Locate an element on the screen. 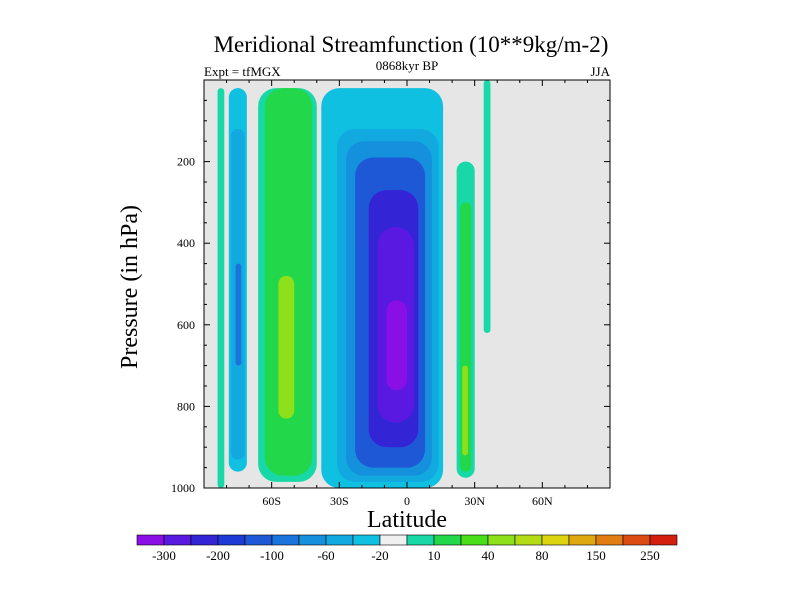  x-tick-label: 30S is located at coordinates (339, 501).